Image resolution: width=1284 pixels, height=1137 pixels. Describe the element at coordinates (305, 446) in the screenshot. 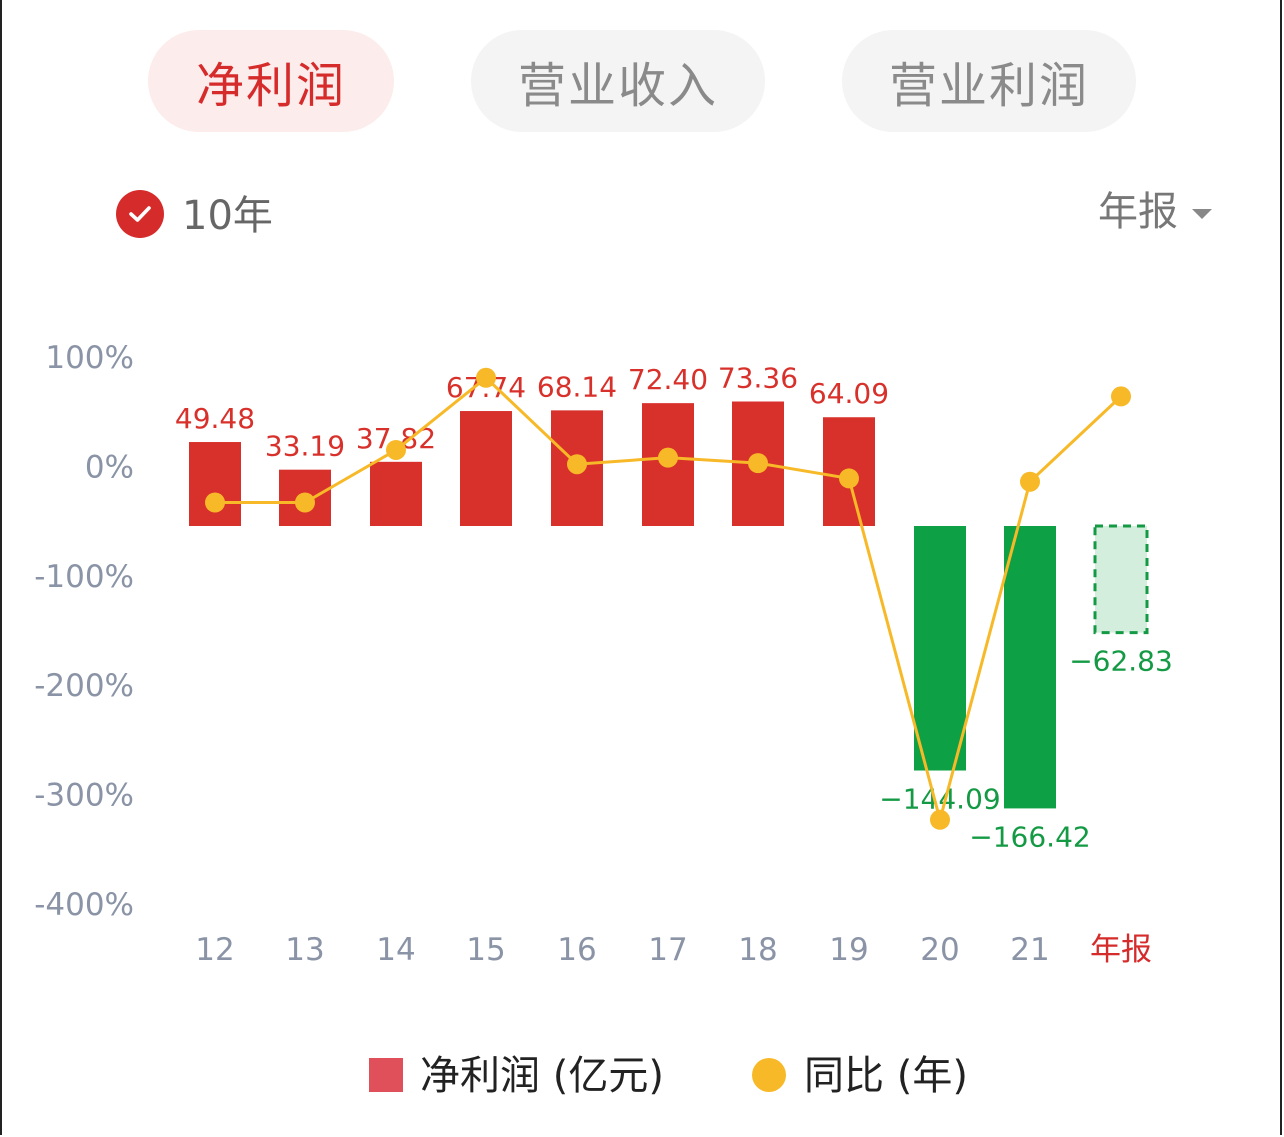

I see `bar-value-label: 33.19` at that location.